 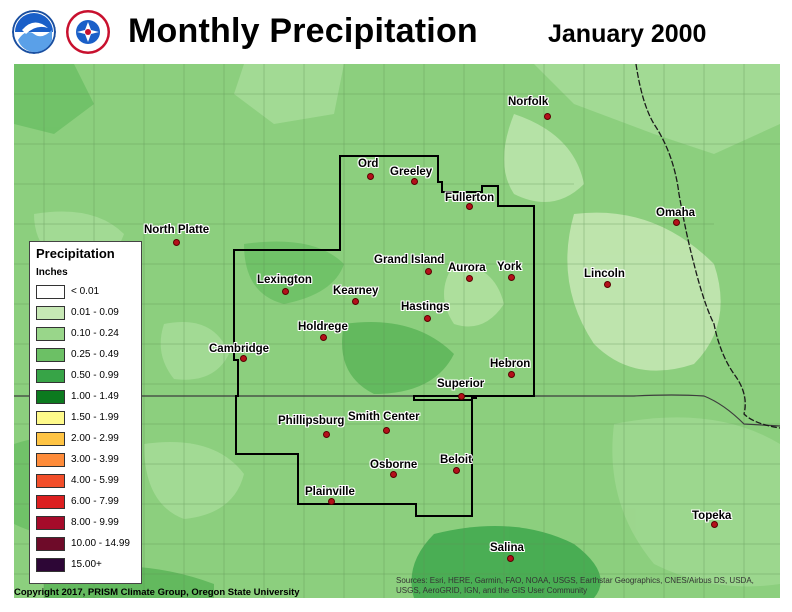 I want to click on legend-row: < 0.01, so click(x=88, y=292).